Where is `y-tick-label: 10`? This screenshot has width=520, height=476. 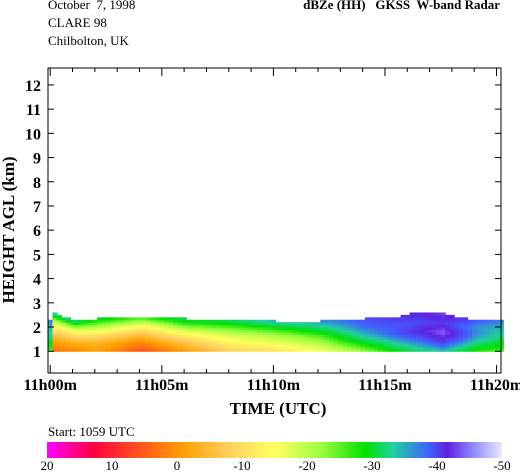
y-tick-label: 10 is located at coordinates (33, 134).